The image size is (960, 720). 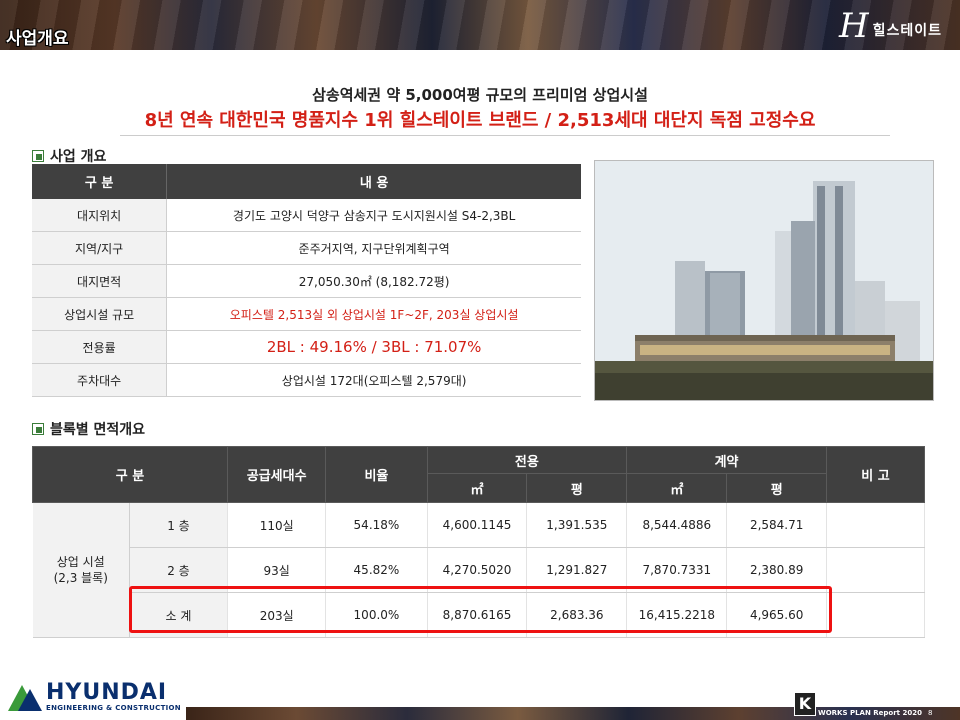 I want to click on block-subheader-row: ㎡ 평 ㎡ 평, so click(x=479, y=488).